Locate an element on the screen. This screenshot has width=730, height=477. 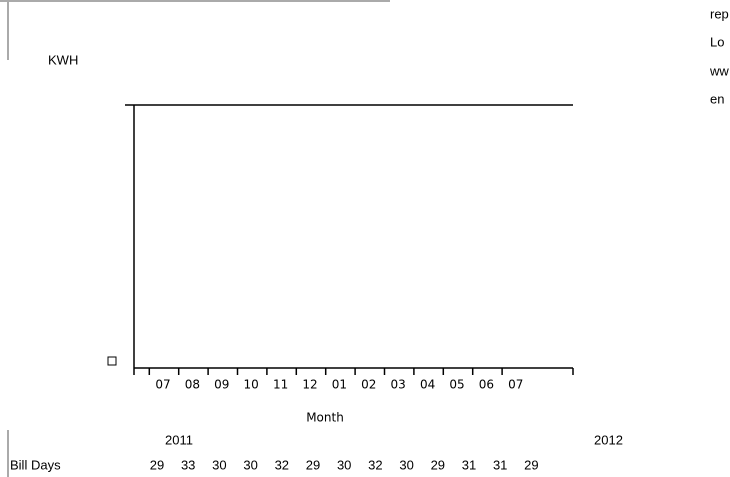
side-text: Lo is located at coordinates (717, 41).